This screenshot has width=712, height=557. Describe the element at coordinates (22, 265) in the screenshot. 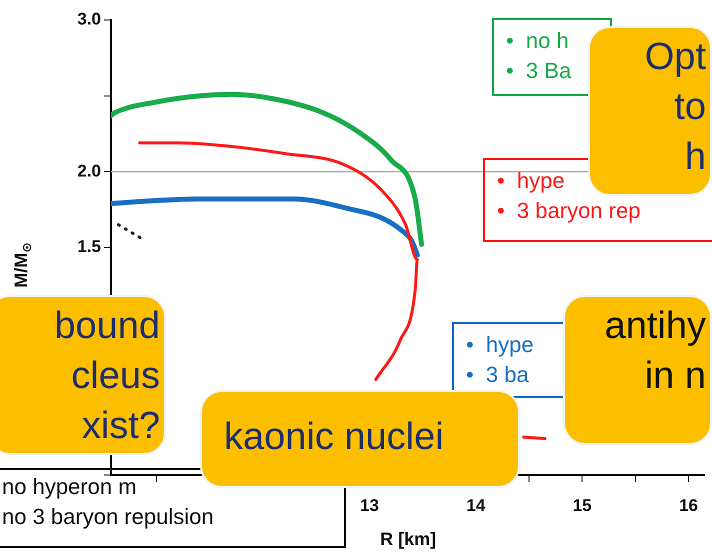

I see `y-axis-title: M/M⊙` at that location.